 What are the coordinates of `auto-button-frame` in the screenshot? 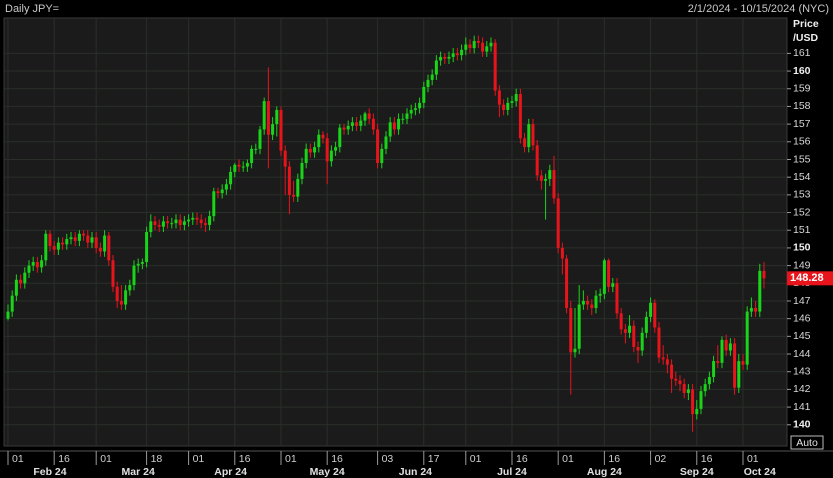 It's located at (807, 442).